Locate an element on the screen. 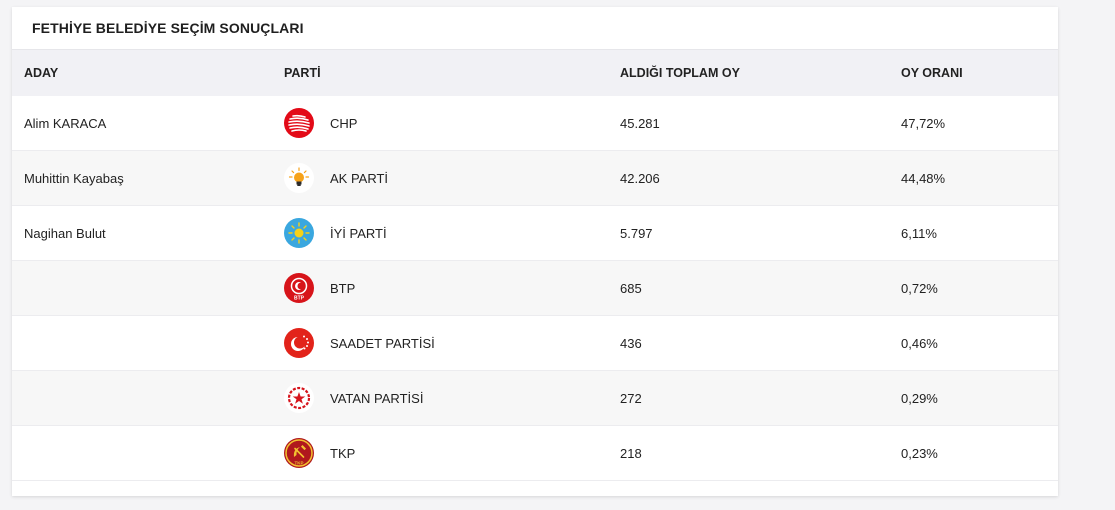  vote-rate: 0,46% is located at coordinates (919, 343).